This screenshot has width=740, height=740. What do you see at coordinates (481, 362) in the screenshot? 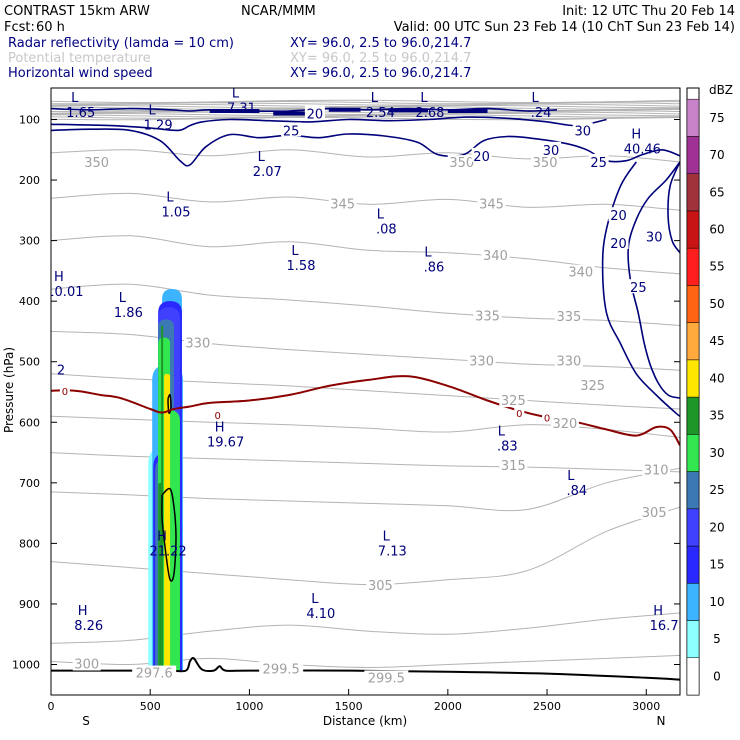
I see `theta-label: 330` at bounding box center [481, 362].